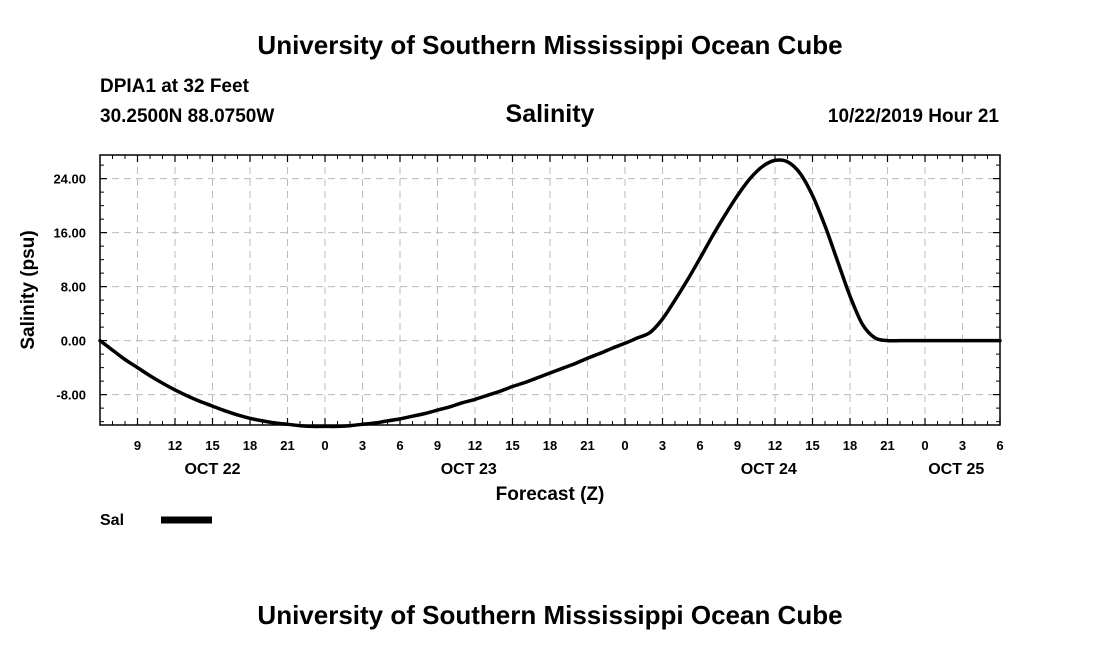  I want to click on x-axis-label: Forecast (Z), so click(550, 494).